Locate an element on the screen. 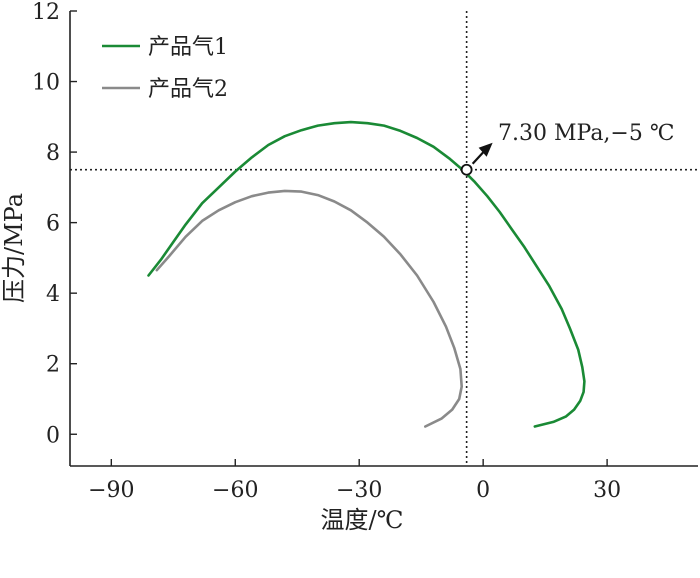 The height and width of the screenshot is (578, 700). y-tick-label: 12 is located at coordinates (46, 12).